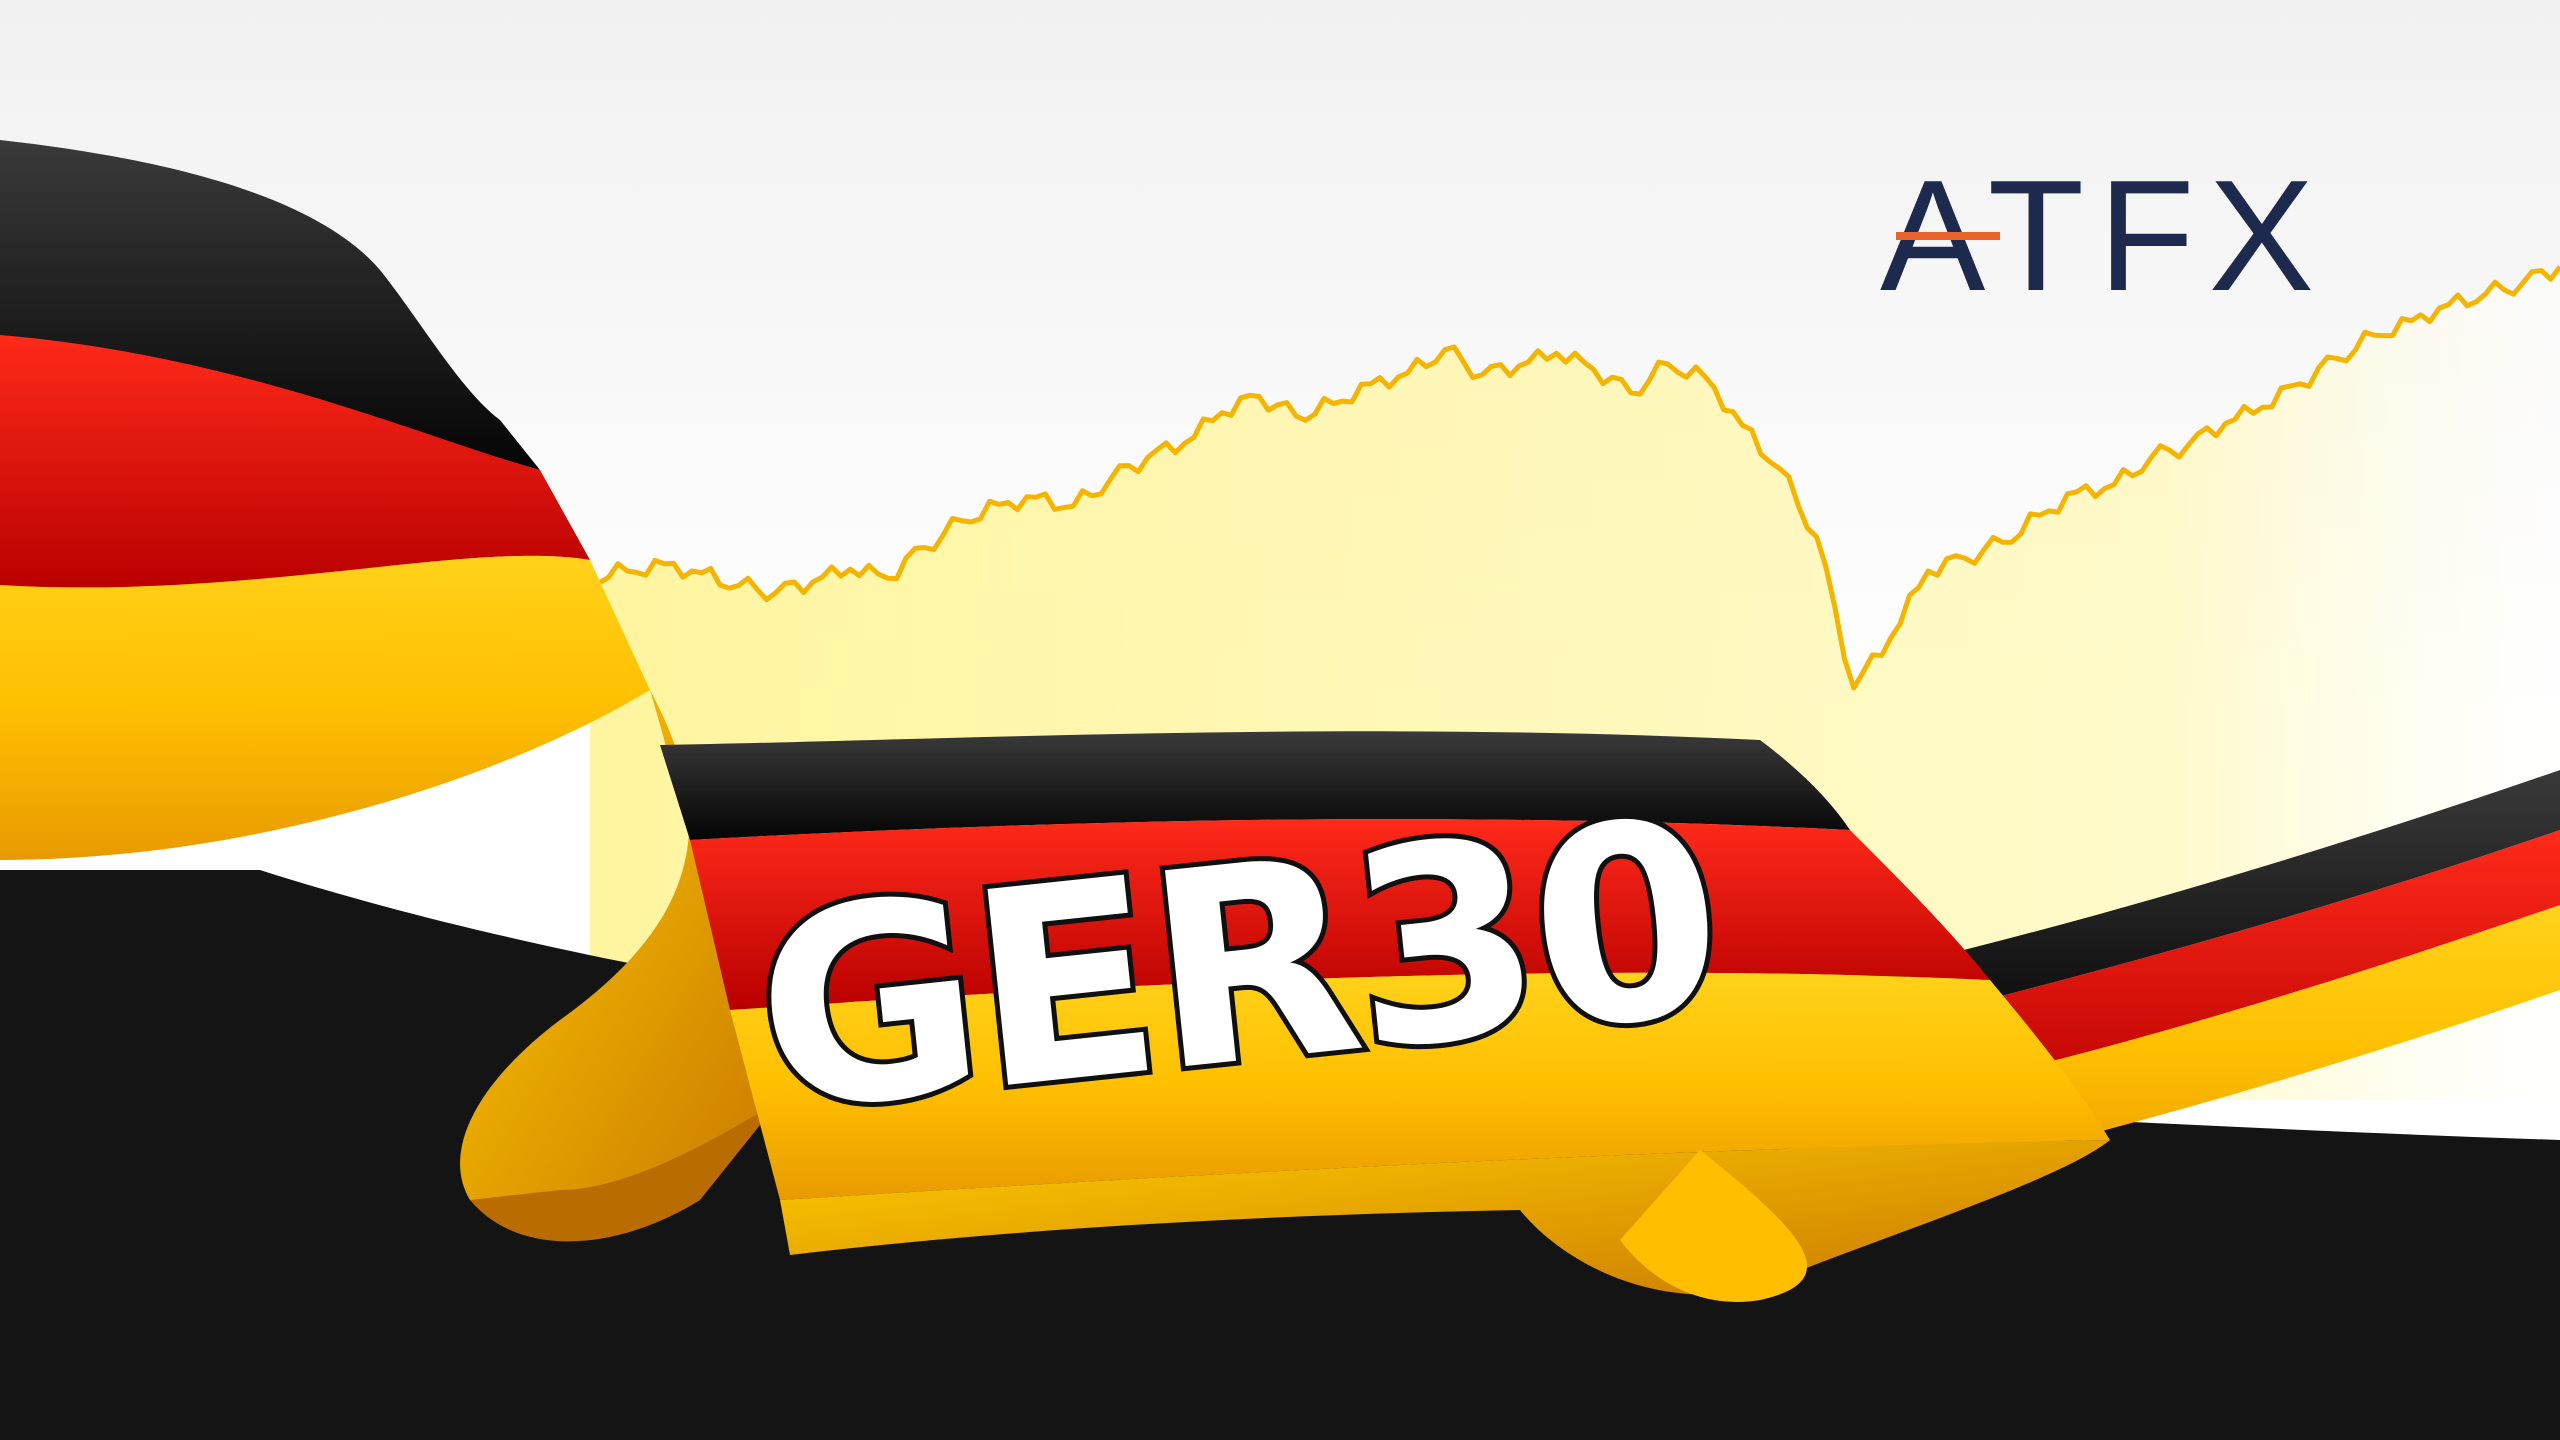 Image resolution: width=2560 pixels, height=1440 pixels. Describe the element at coordinates (2097, 236) in the screenshot. I see `brand-logo: ATFX` at that location.